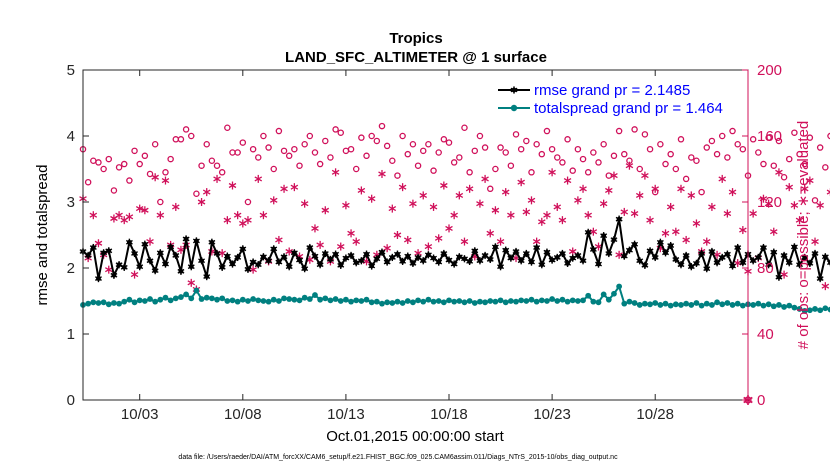 The image size is (830, 470). I want to click on y-right-tick-label: 80, so click(765, 268).